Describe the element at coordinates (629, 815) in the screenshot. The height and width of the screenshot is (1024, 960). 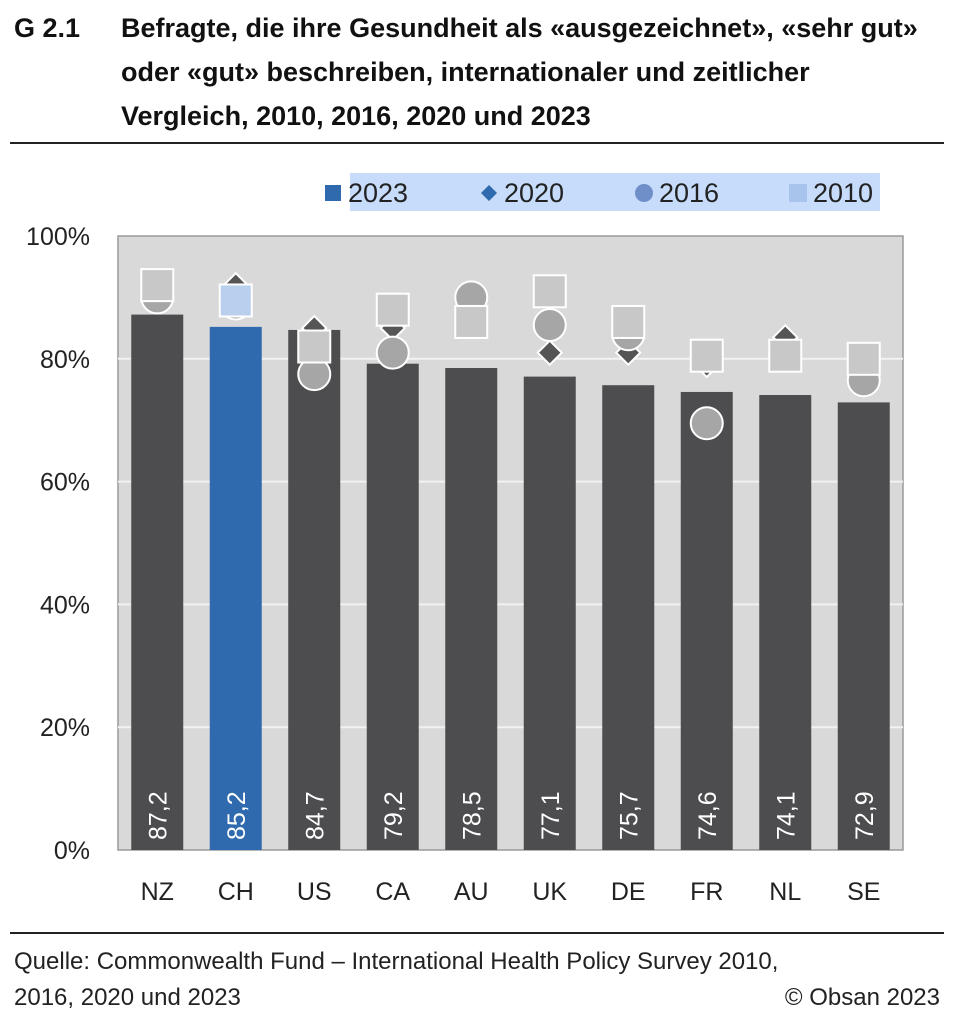
I see `data-label-de: 75,7` at that location.